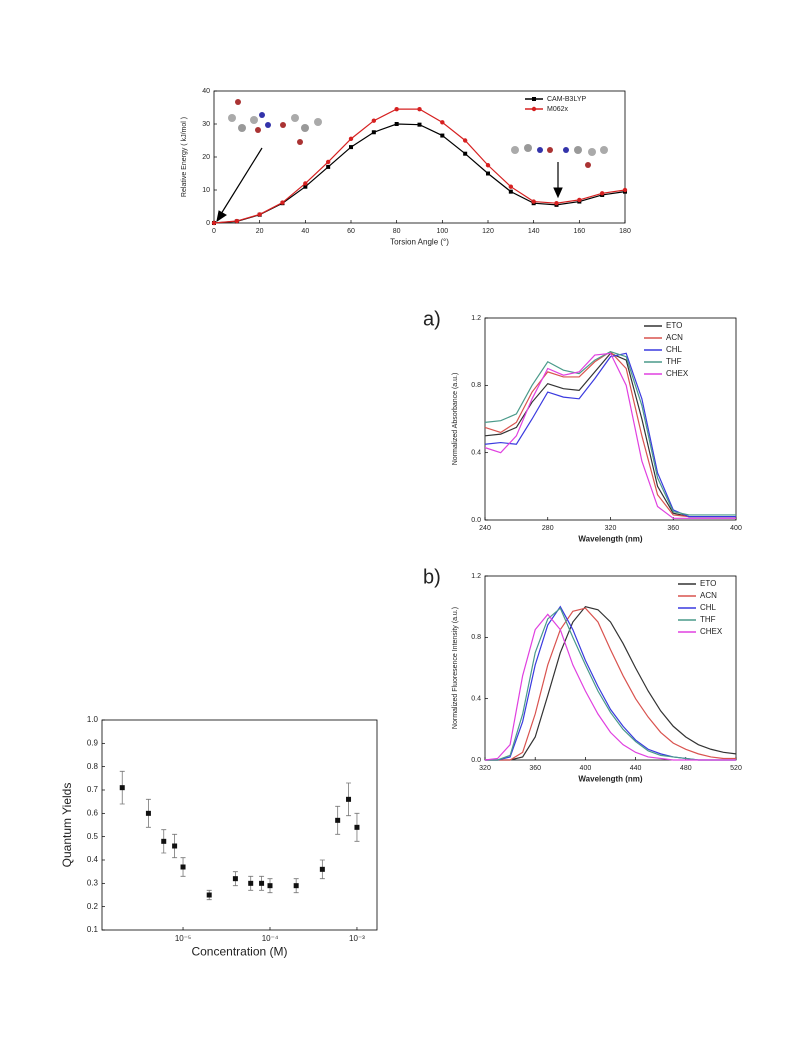 This screenshot has width=793, height=1057. Describe the element at coordinates (625, 231) in the screenshot. I see `x-tick-label: 180` at that location.